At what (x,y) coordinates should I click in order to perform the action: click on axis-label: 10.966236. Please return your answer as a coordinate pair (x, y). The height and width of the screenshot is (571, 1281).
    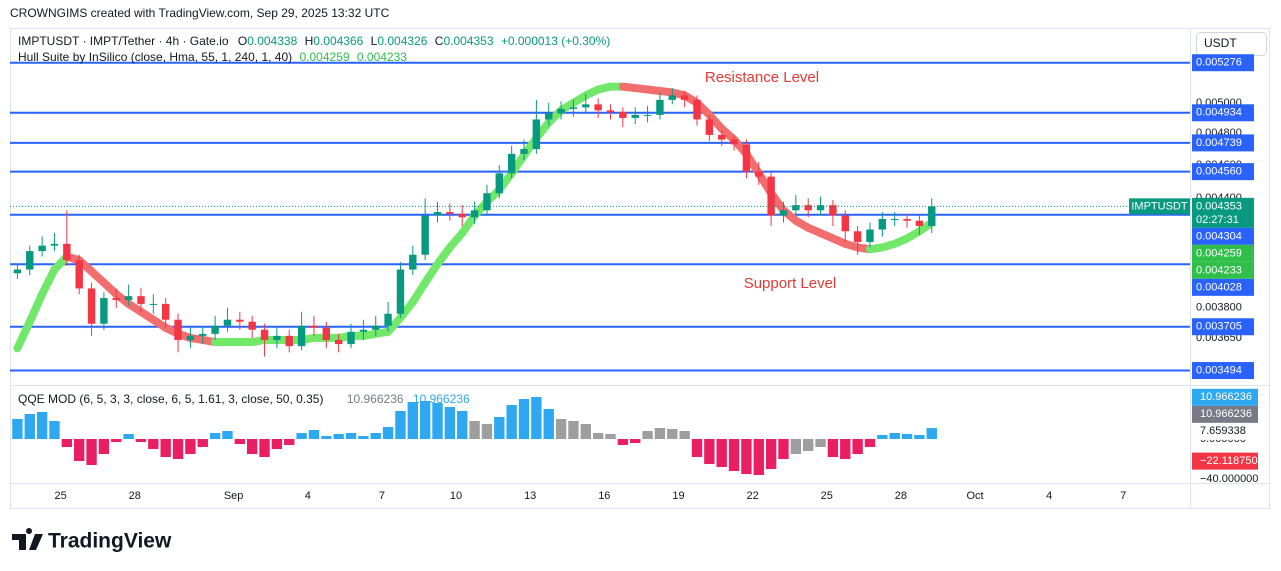
    Looking at the image, I should click on (1226, 414).